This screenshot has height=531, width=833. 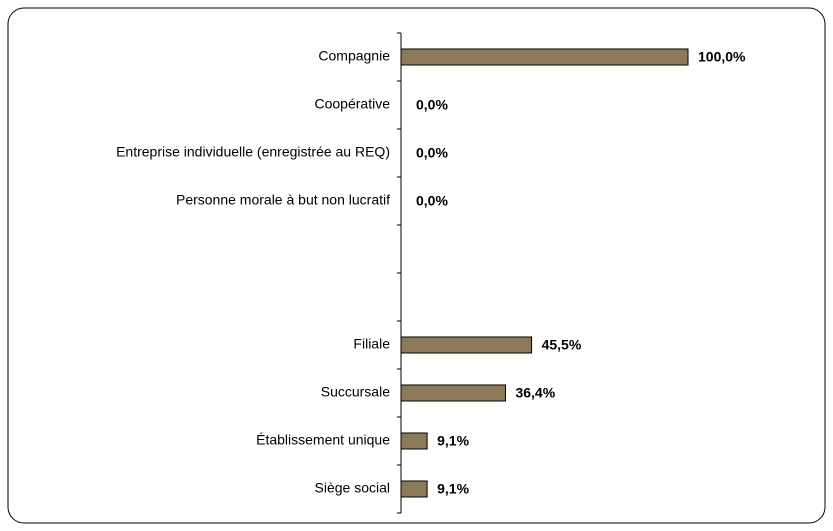 What do you see at coordinates (355, 392) in the screenshot?
I see `category-label: Succursale` at bounding box center [355, 392].